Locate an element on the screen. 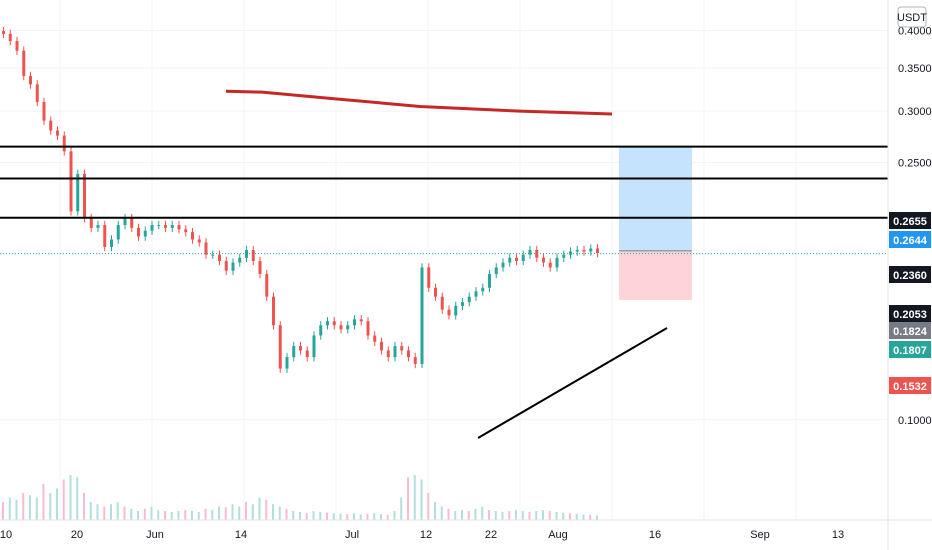 The image size is (932, 550). time-tick-label: 22 is located at coordinates (491, 535).